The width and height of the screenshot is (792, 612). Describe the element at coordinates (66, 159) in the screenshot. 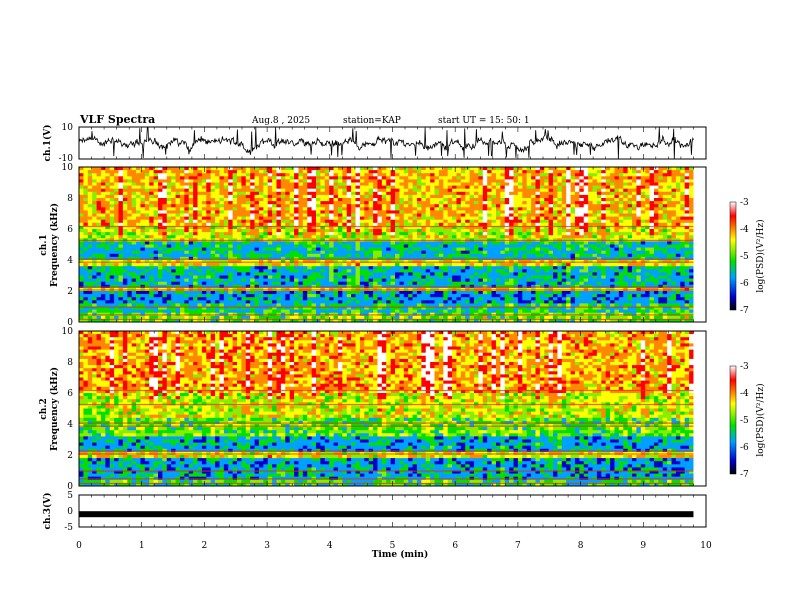

I see `ch1-ytick-bottom: -10` at that location.